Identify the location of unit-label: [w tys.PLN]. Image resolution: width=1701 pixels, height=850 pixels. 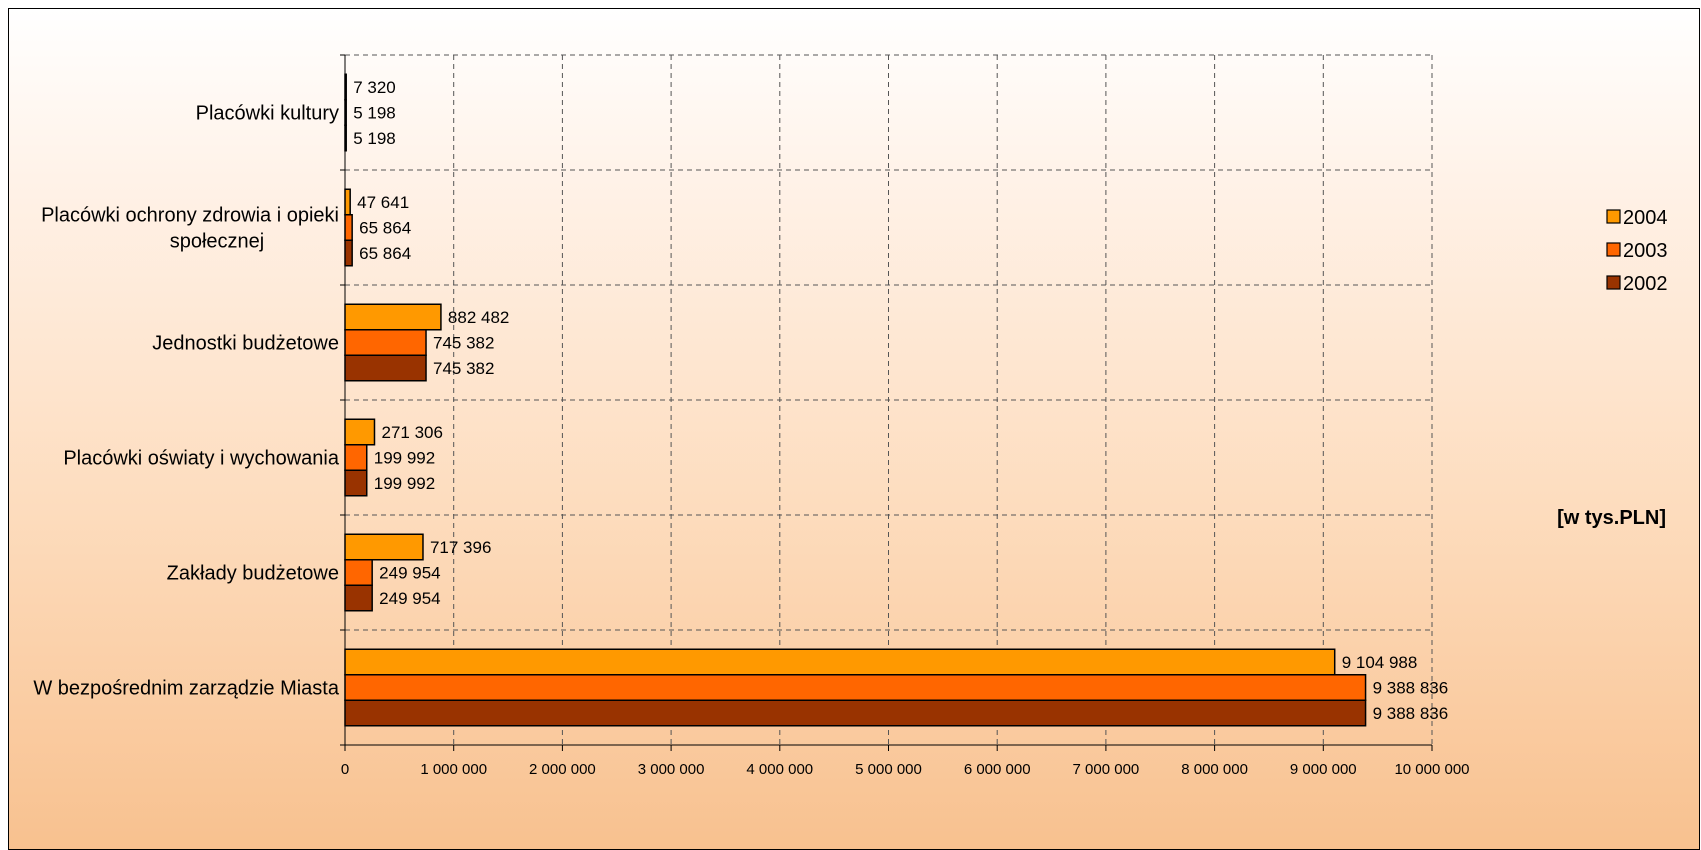
(1611, 518).